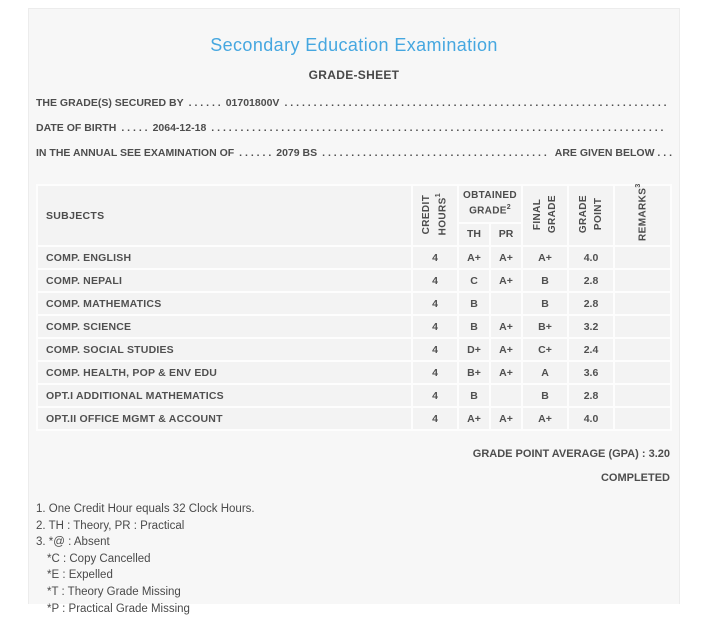  What do you see at coordinates (591, 215) in the screenshot?
I see `grade-point-header: GRADE POINT` at bounding box center [591, 215].